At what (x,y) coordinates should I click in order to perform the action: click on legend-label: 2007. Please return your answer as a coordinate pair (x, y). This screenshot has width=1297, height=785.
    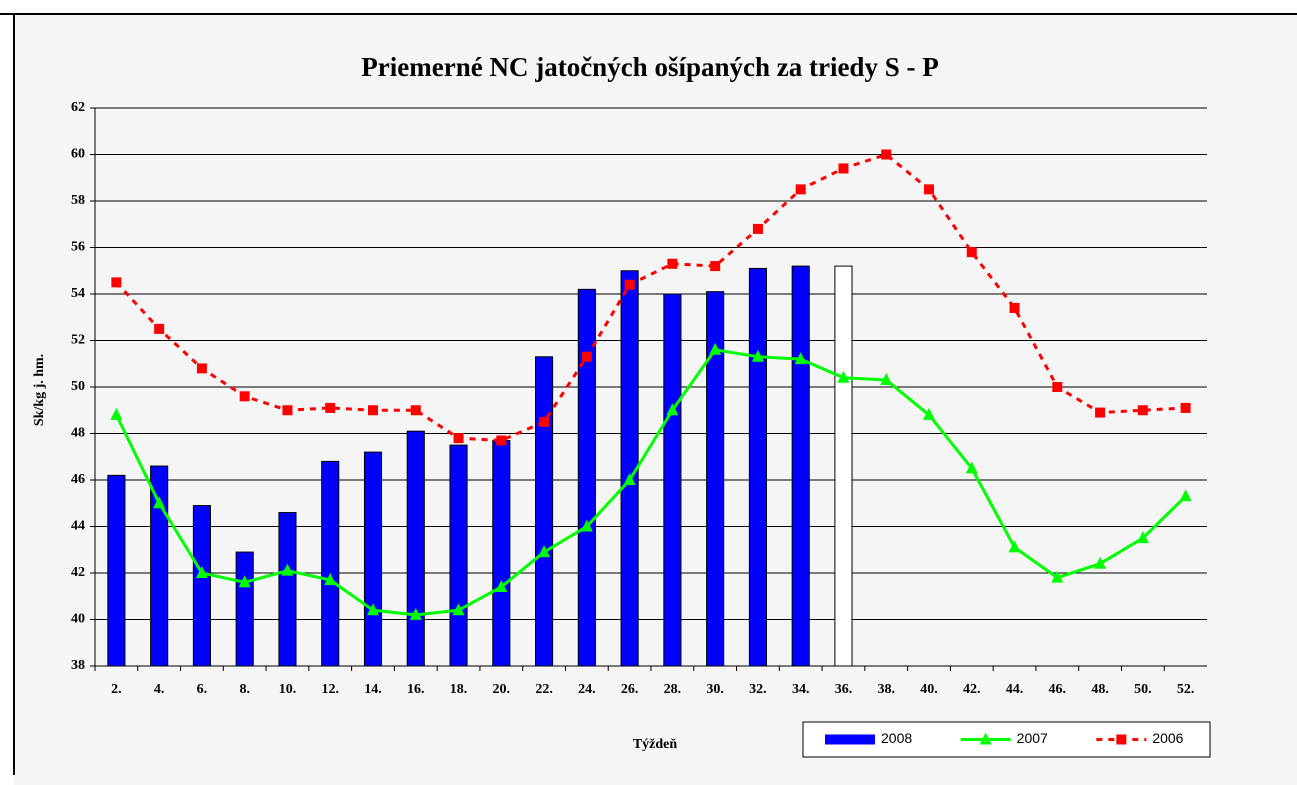
    Looking at the image, I should click on (1032, 738).